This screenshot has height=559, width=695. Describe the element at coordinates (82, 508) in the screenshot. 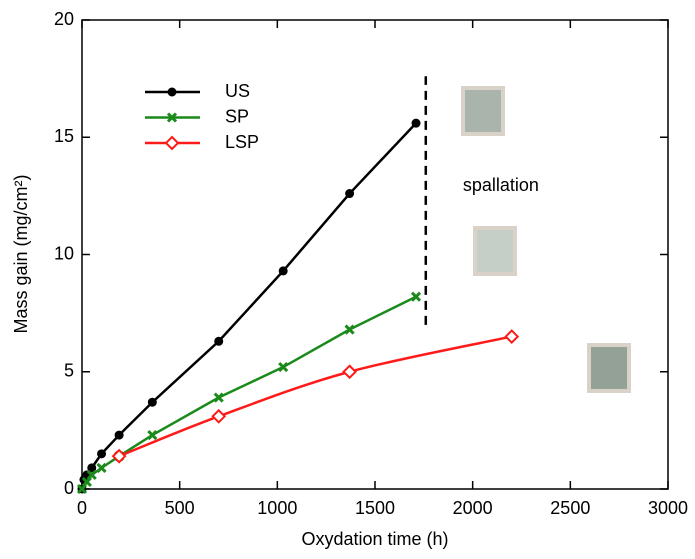

I see `x-tick-label: 0` at that location.